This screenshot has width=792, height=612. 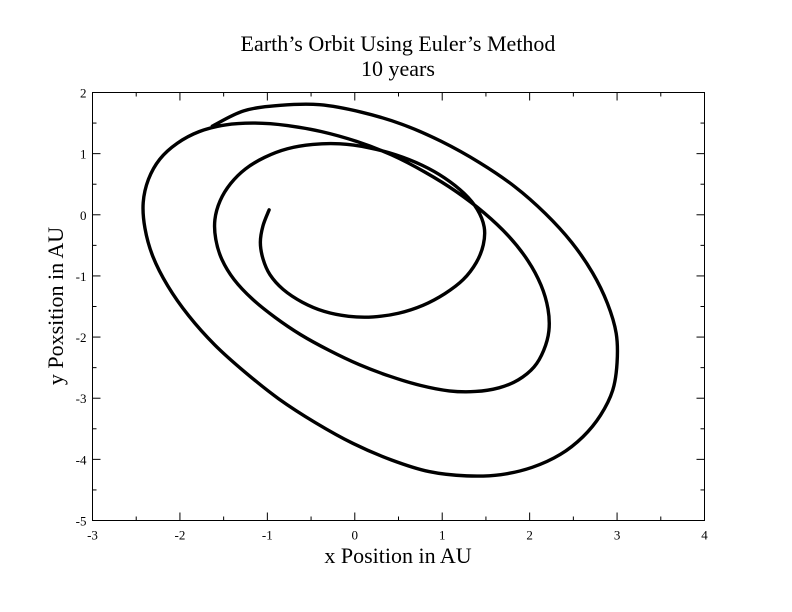 What do you see at coordinates (55, 306) in the screenshot?
I see `y-axis-label: y Poxsition in AU` at bounding box center [55, 306].